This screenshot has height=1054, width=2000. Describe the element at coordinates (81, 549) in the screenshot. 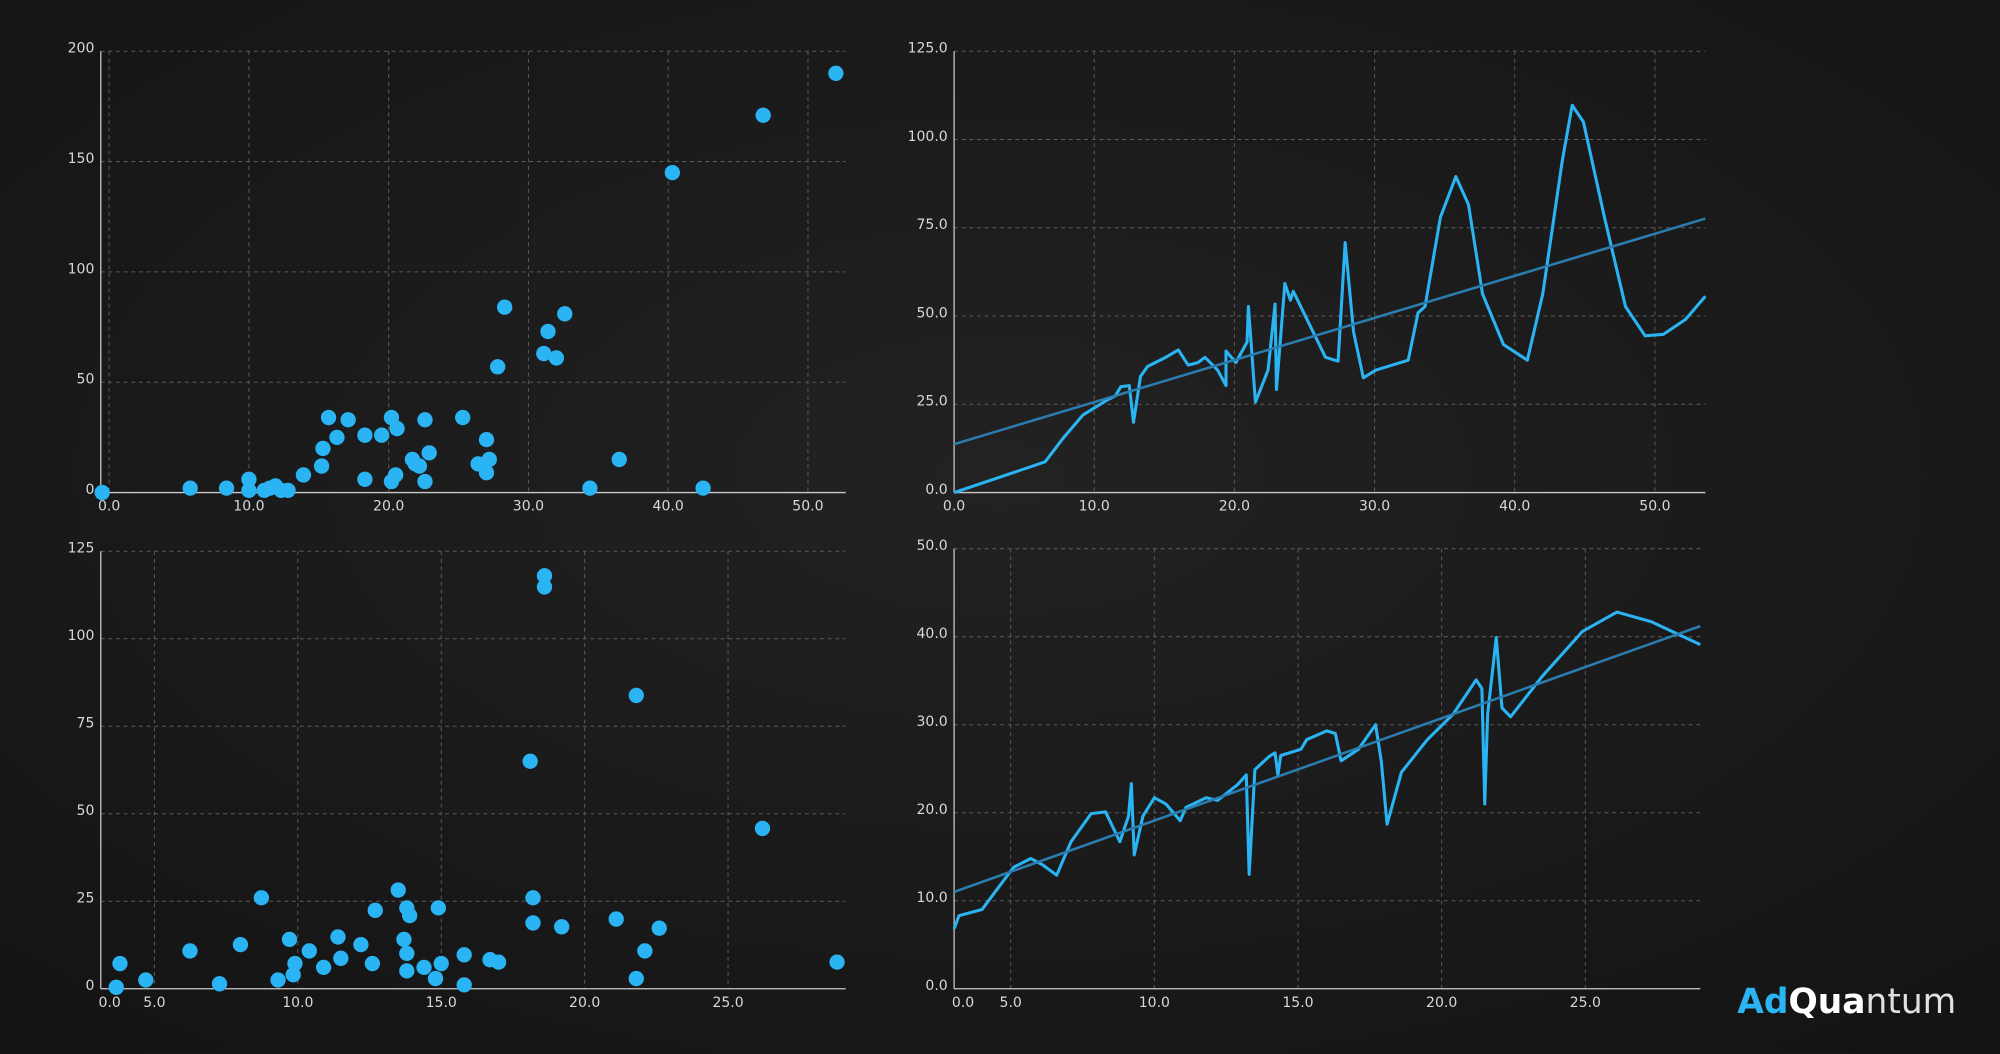

I see `y-tick-label: 125` at that location.